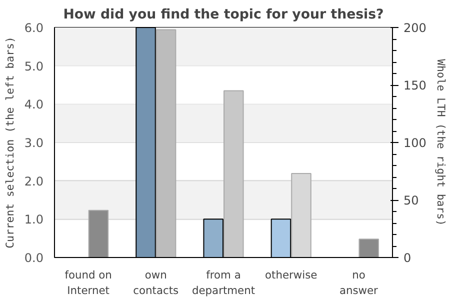 Image resolution: width=450 pixels, height=300 pixels. I want to click on x-tick-label: from a department, so click(224, 283).